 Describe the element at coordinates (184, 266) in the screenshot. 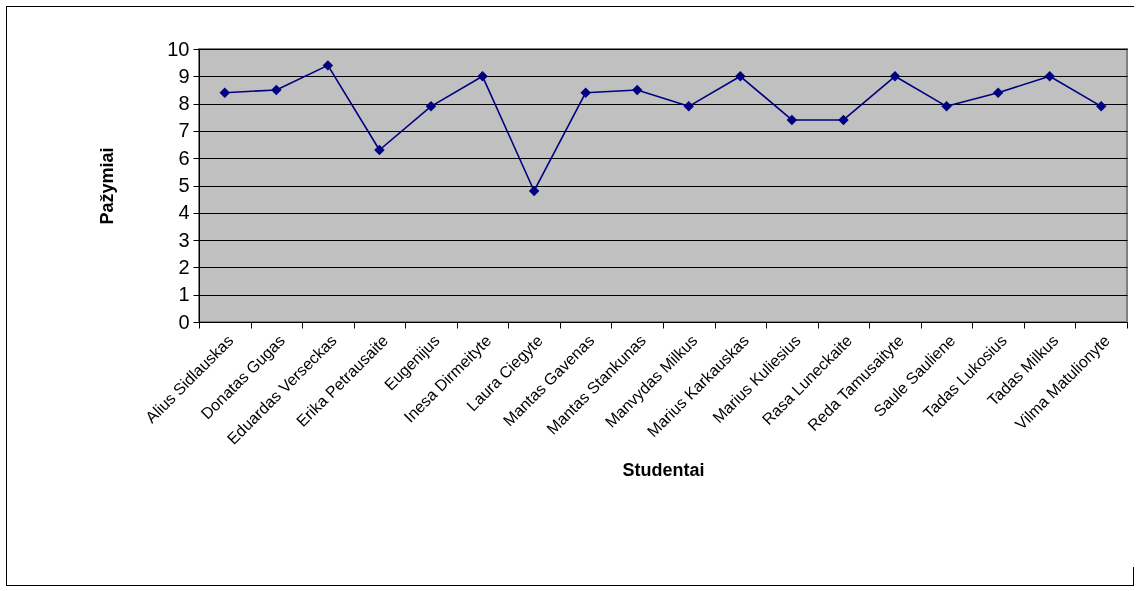

I see `y-tick-label: 2` at that location.